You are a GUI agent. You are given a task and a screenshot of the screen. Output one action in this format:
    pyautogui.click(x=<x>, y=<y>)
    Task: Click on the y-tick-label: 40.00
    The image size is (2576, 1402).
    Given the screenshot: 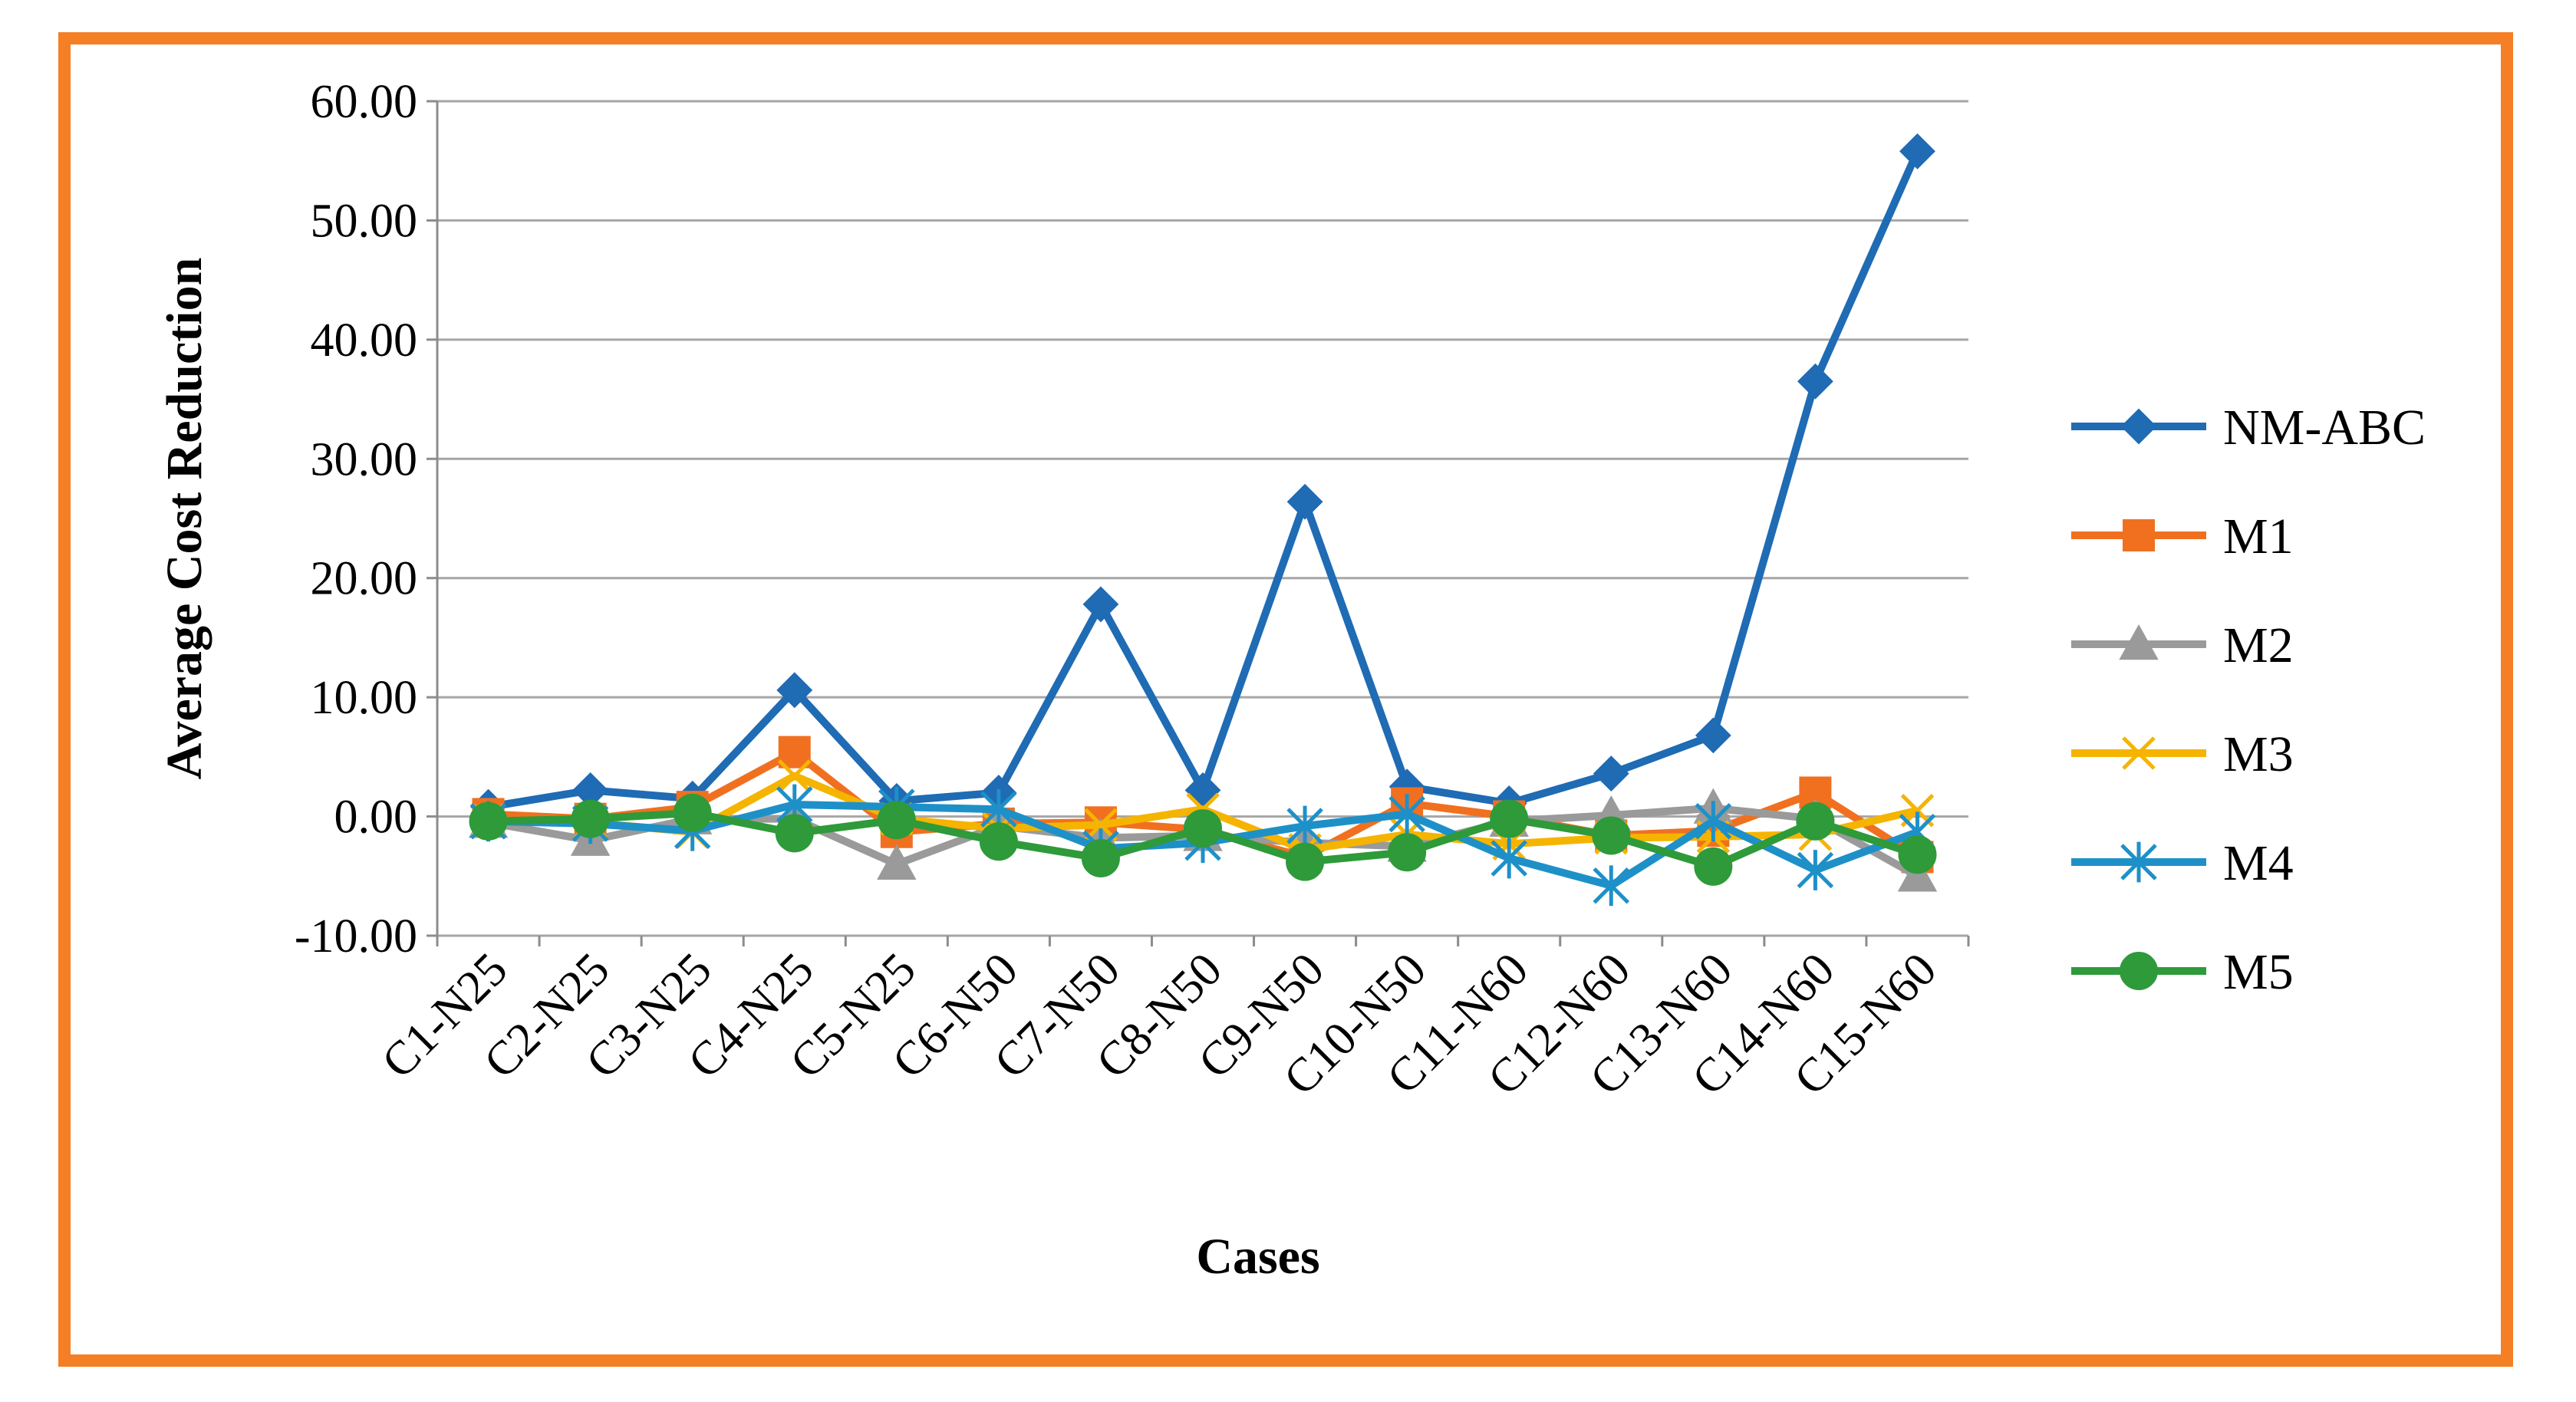 What is the action you would take?
    pyautogui.click(x=364, y=340)
    